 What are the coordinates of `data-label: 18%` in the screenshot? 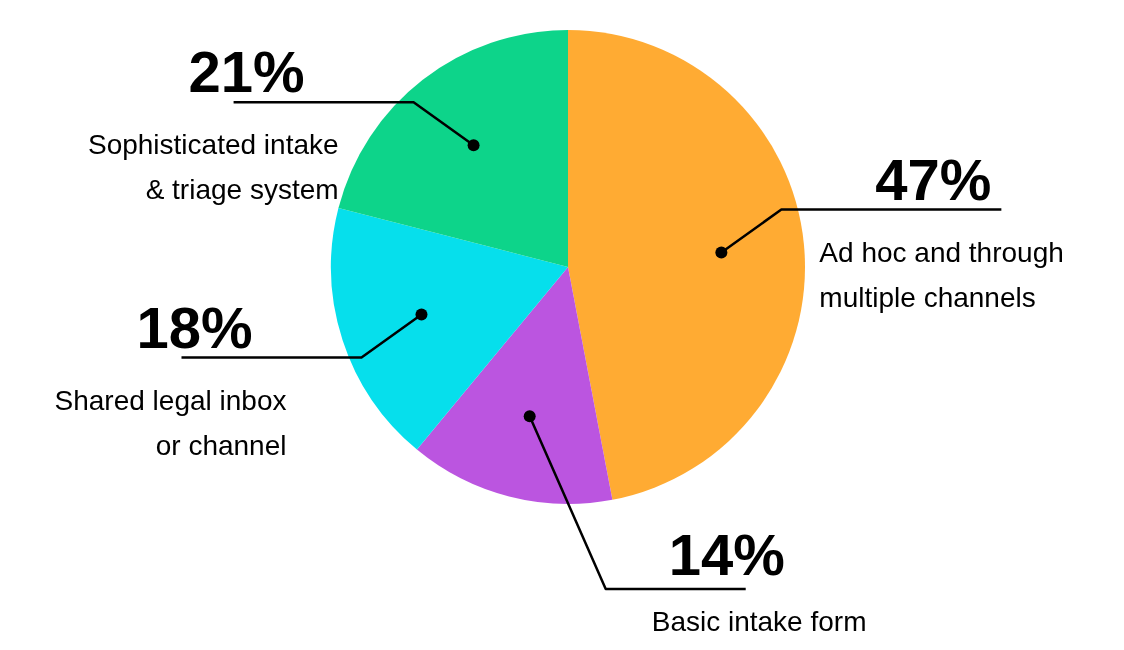 It's located at (194, 327).